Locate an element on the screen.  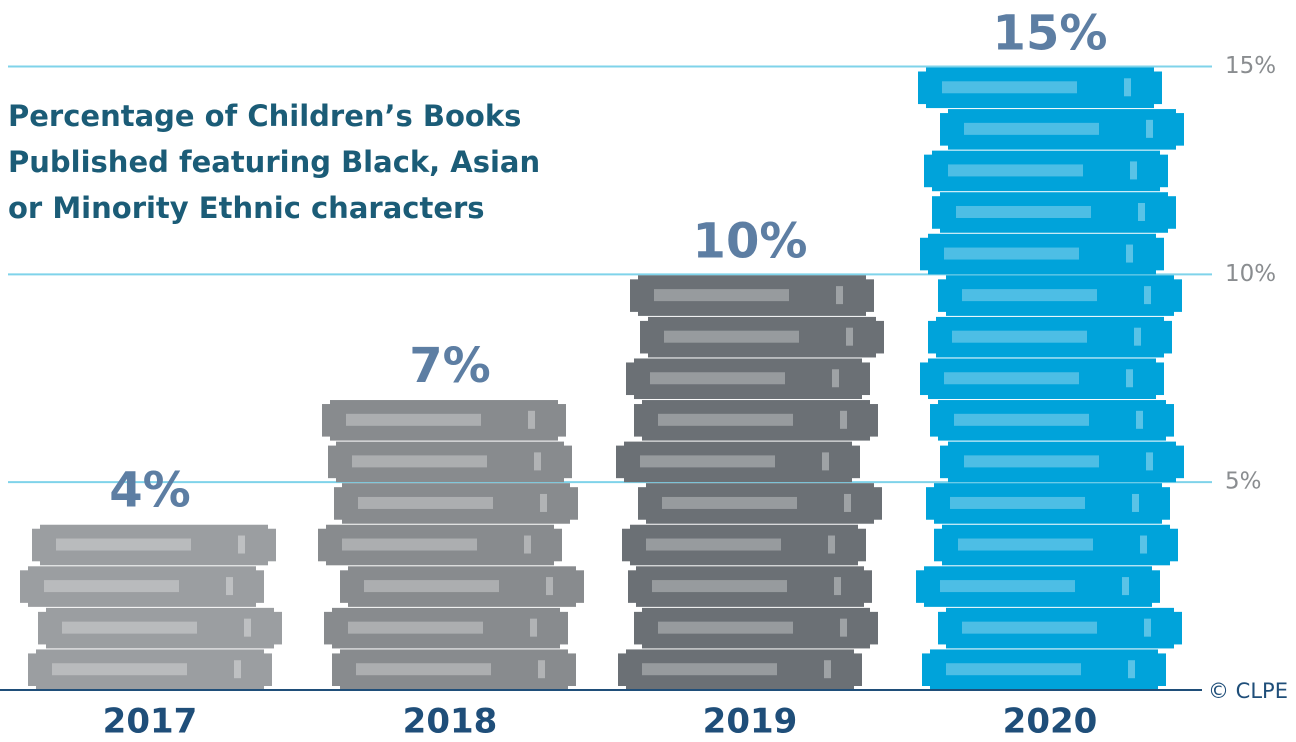
x-tick-label: 2017 is located at coordinates (150, 722).